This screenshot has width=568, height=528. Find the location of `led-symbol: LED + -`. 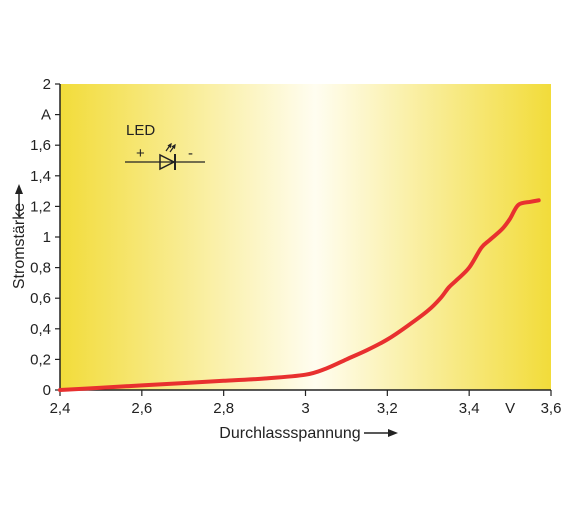

led-symbol: LED + - is located at coordinates (165, 146).